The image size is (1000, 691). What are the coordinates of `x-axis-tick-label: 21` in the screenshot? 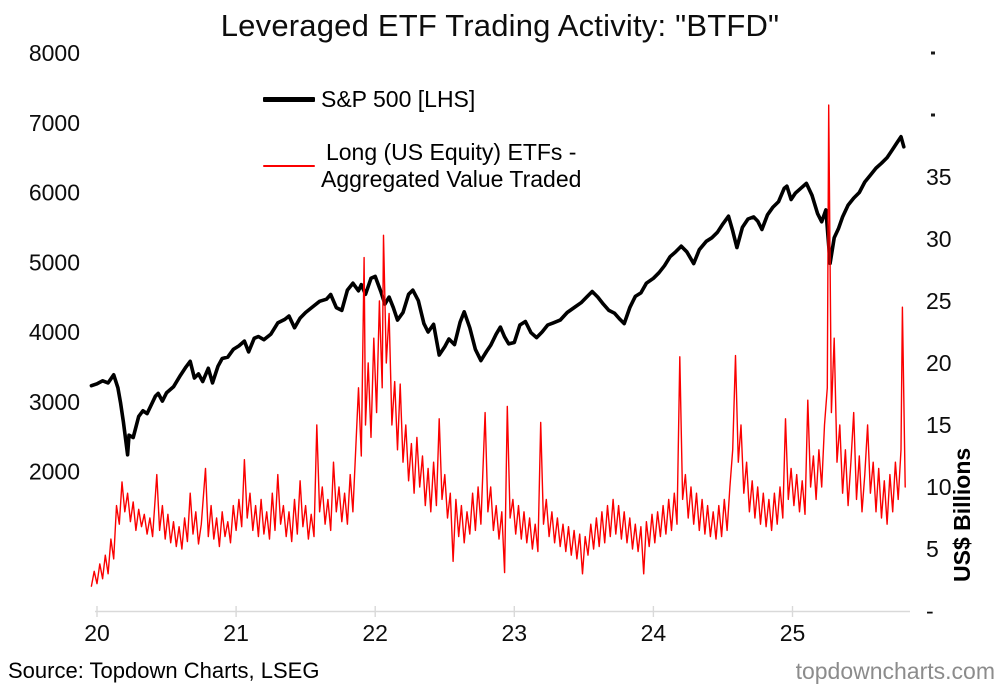 It's located at (236, 633).